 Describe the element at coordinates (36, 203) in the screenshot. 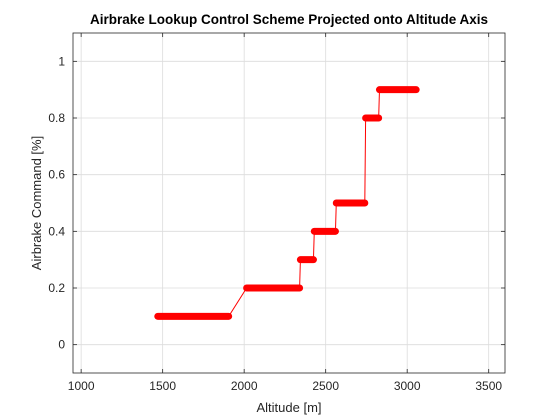

I see `y-axis-label: Airbrake Command [%]` at that location.